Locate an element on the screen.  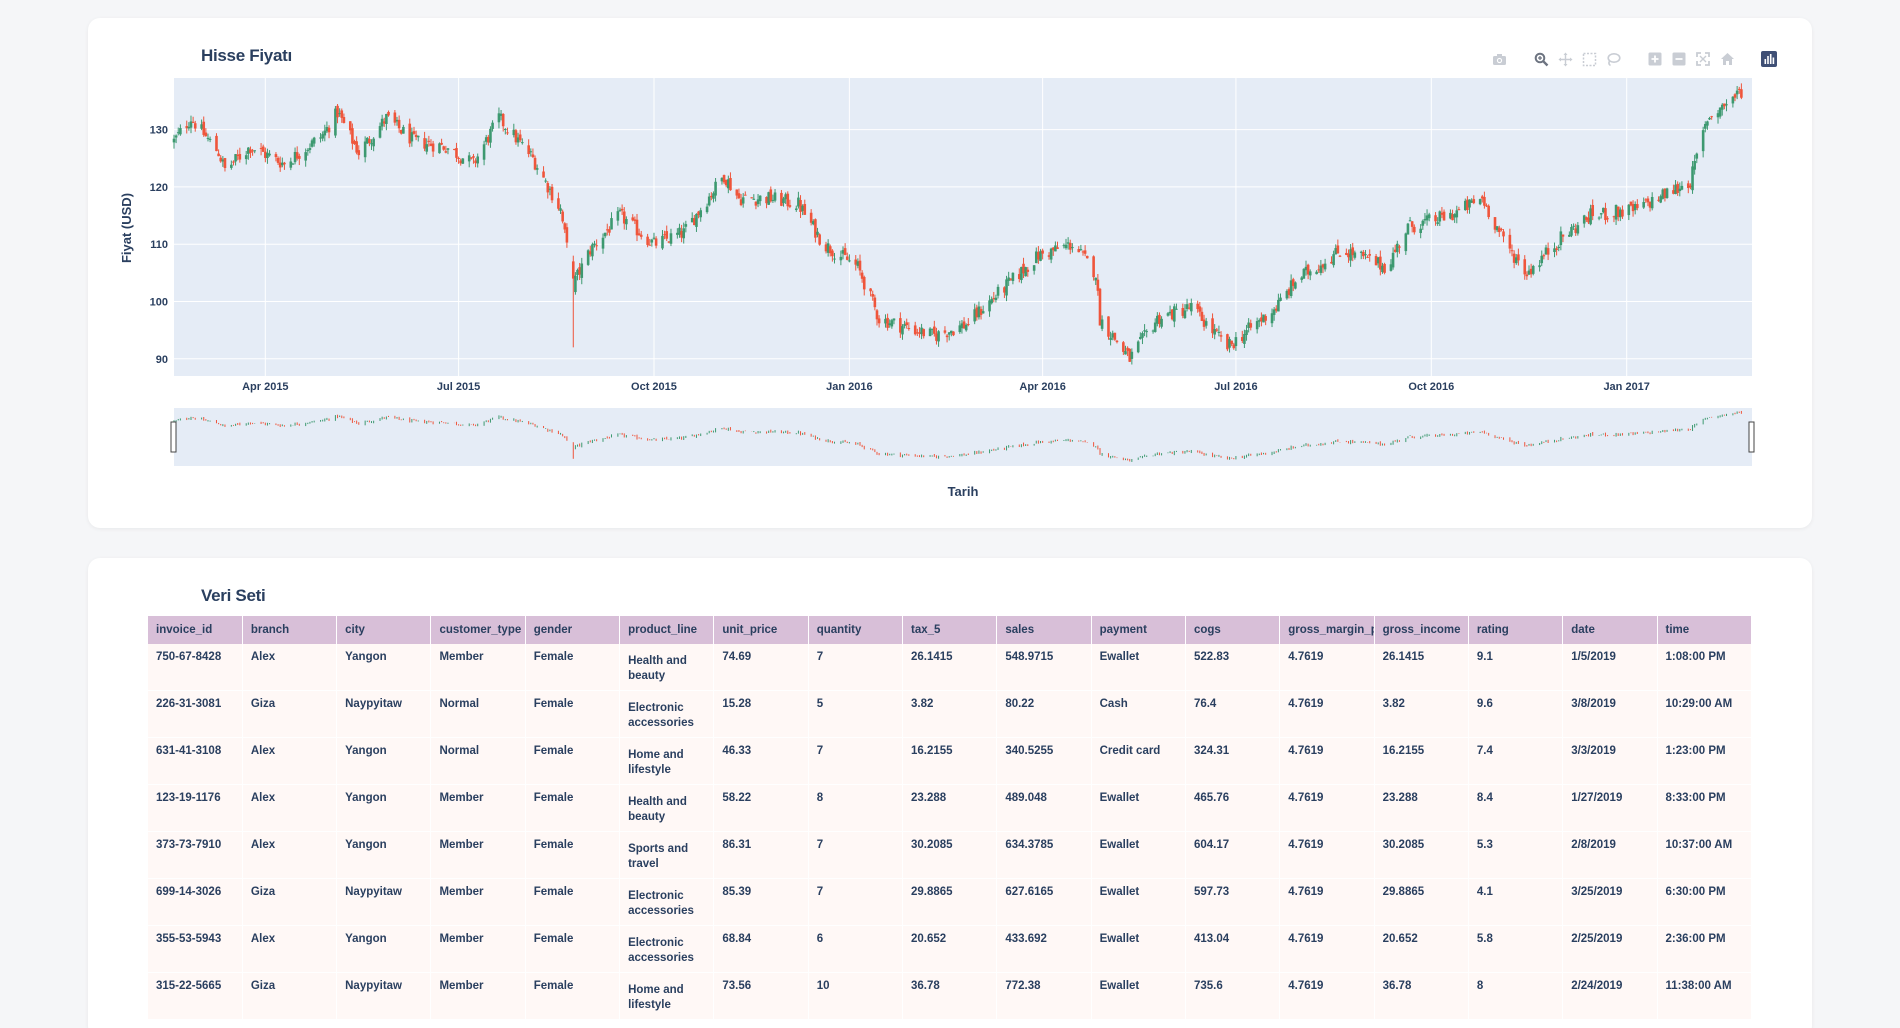
range-slider-left-handle is located at coordinates (173, 437).